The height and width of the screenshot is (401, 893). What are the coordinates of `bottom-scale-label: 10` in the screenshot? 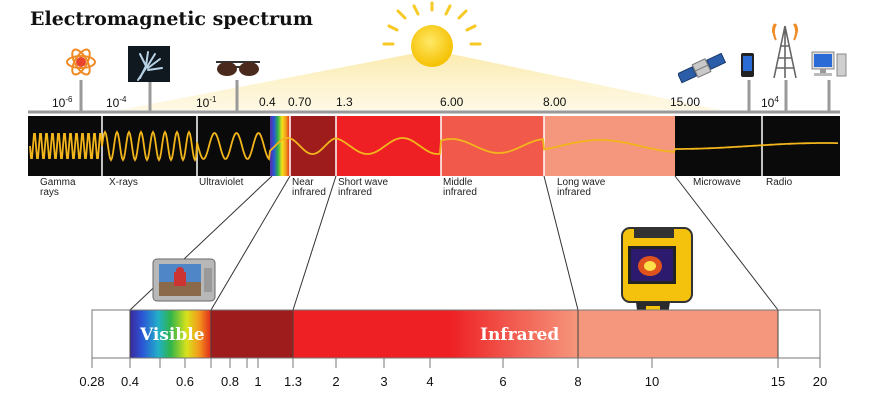 It's located at (652, 381).